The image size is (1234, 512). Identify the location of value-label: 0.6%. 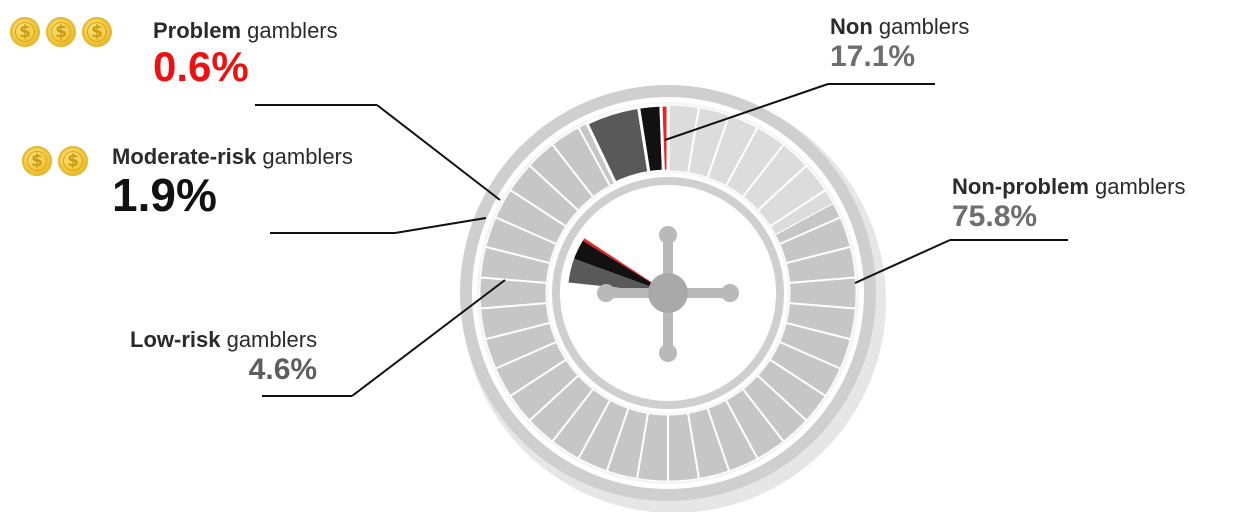
(201, 66).